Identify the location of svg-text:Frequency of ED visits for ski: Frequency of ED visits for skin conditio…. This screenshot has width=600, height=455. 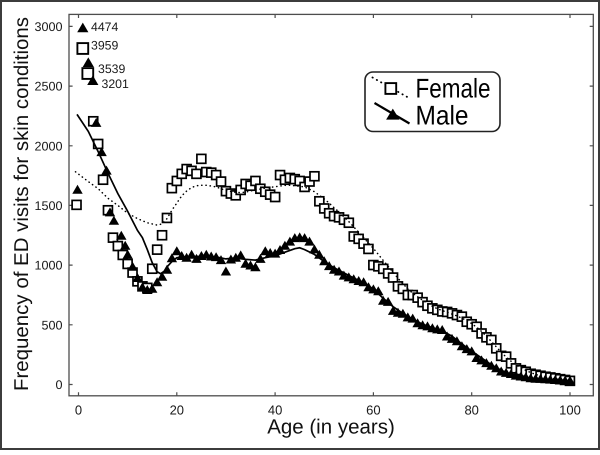
(22, 204).